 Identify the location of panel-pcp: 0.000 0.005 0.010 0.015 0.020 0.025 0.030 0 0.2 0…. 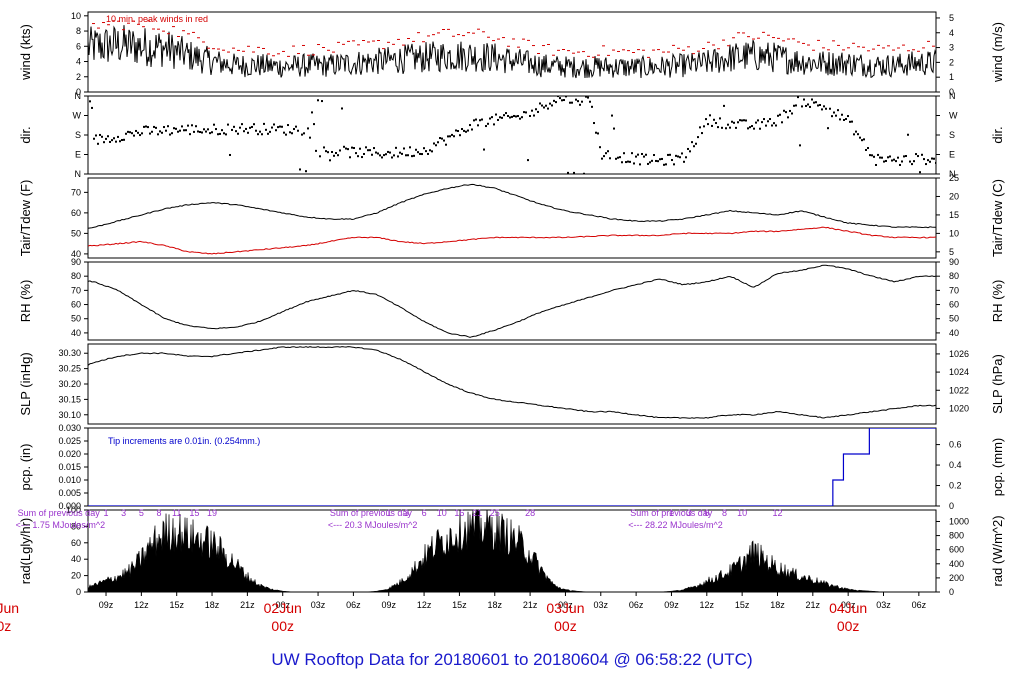
(511, 467).